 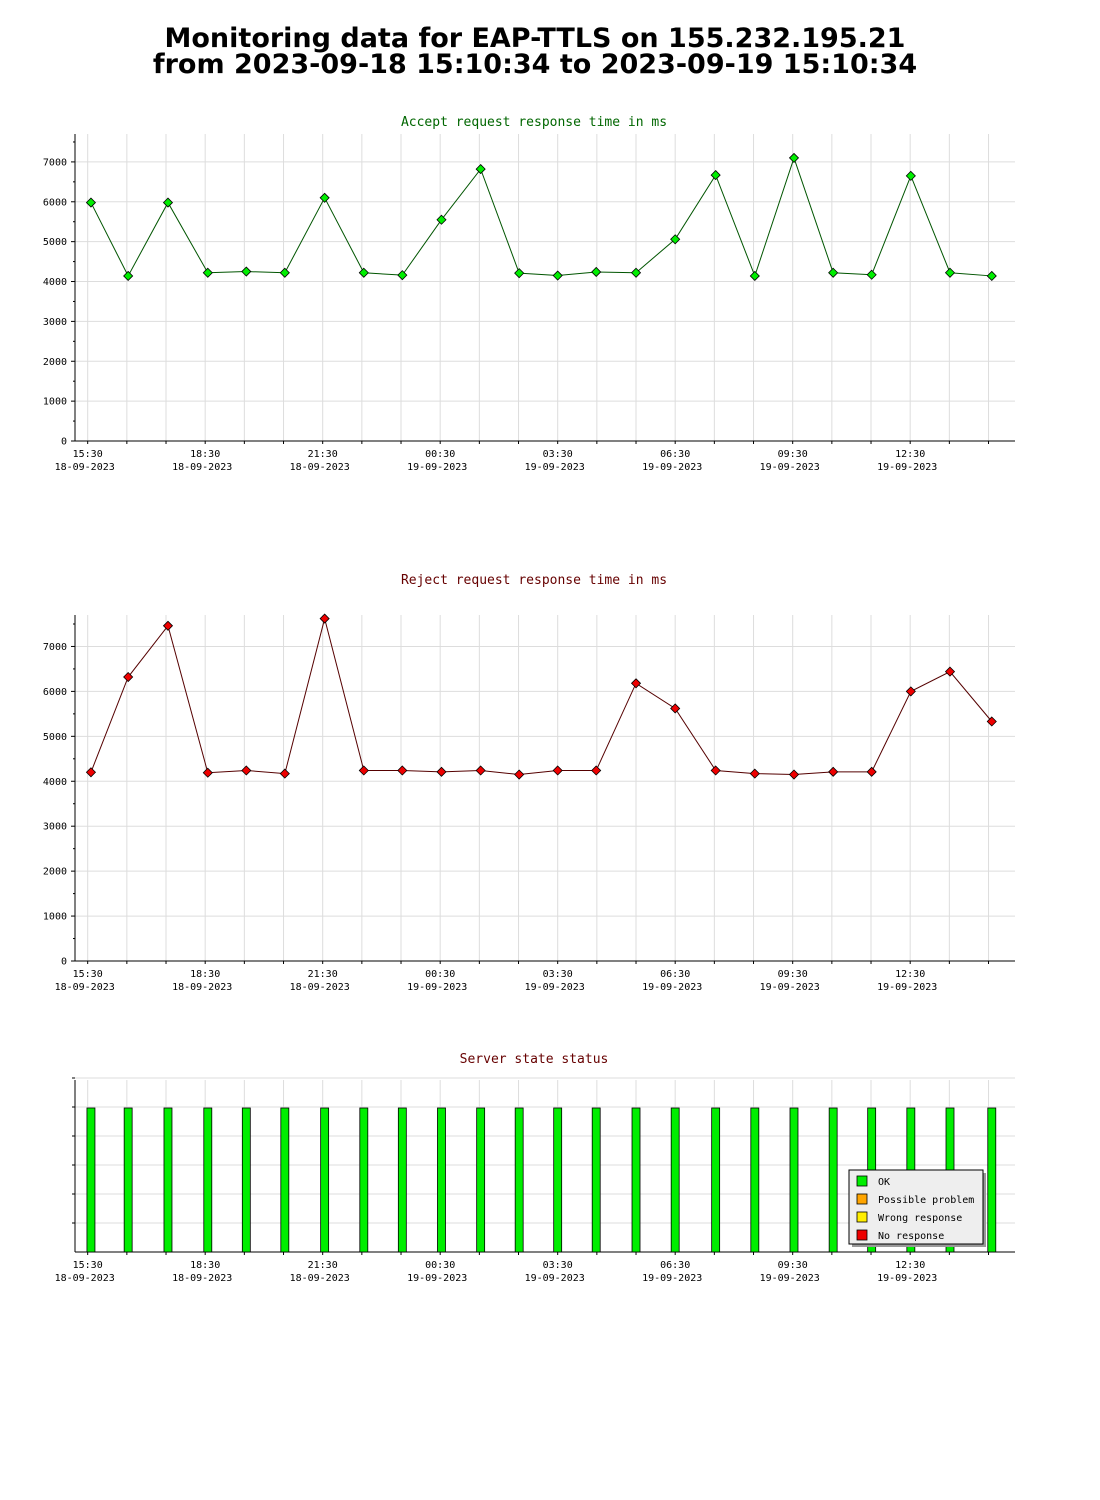 What do you see at coordinates (793, 974) in the screenshot?
I see `reject-x-tick-time: 09:30` at bounding box center [793, 974].